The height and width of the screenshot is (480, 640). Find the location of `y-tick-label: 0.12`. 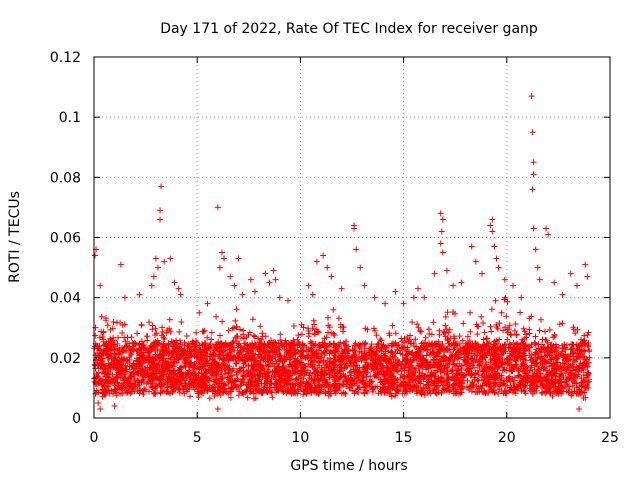

y-tick-label: 0.12 is located at coordinates (65, 58).